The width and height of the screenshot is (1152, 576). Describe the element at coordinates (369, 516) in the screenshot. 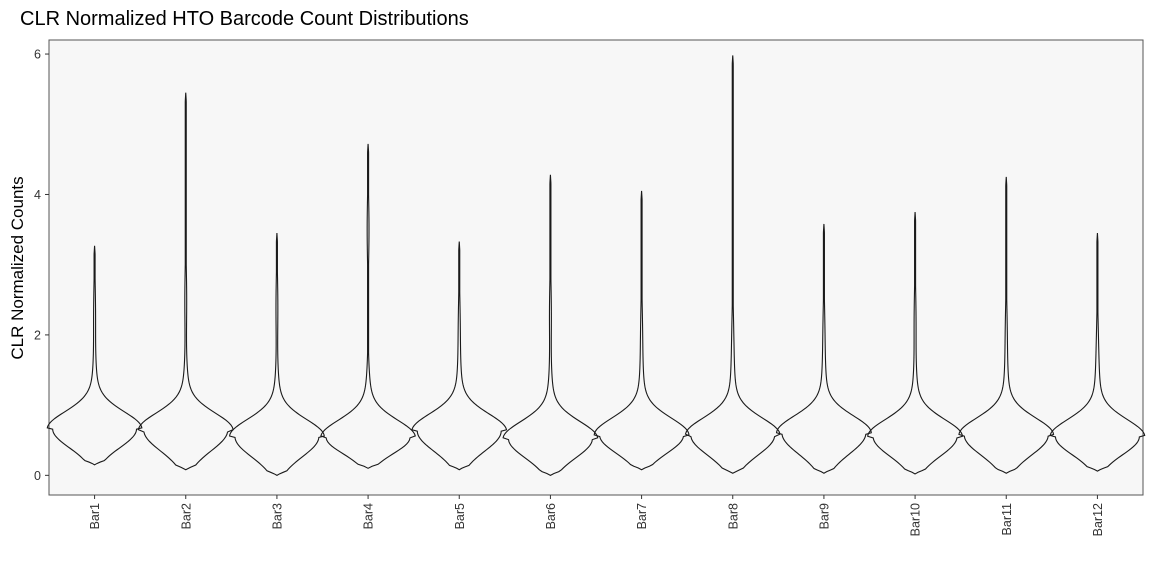

I see `x-tick-label-bar4: Bar4` at that location.